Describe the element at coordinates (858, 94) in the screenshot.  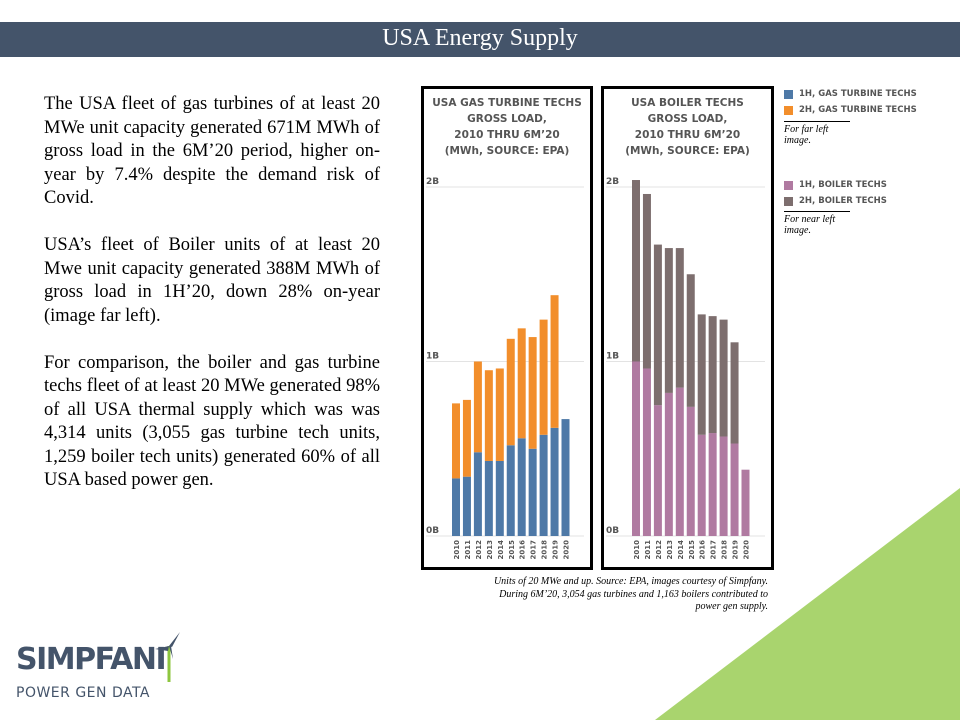
I see `legend-label: 1H, GAS TURBINE TECHS` at that location.